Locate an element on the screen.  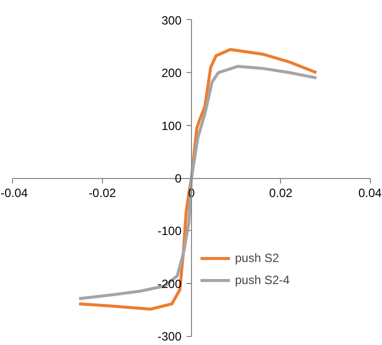
legend-label: push S2-4 is located at coordinates (262, 280).